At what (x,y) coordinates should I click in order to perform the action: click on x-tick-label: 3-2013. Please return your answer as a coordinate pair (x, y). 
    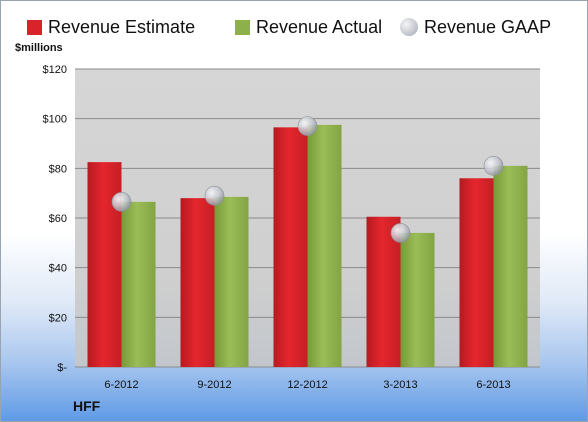
    Looking at the image, I should click on (400, 385).